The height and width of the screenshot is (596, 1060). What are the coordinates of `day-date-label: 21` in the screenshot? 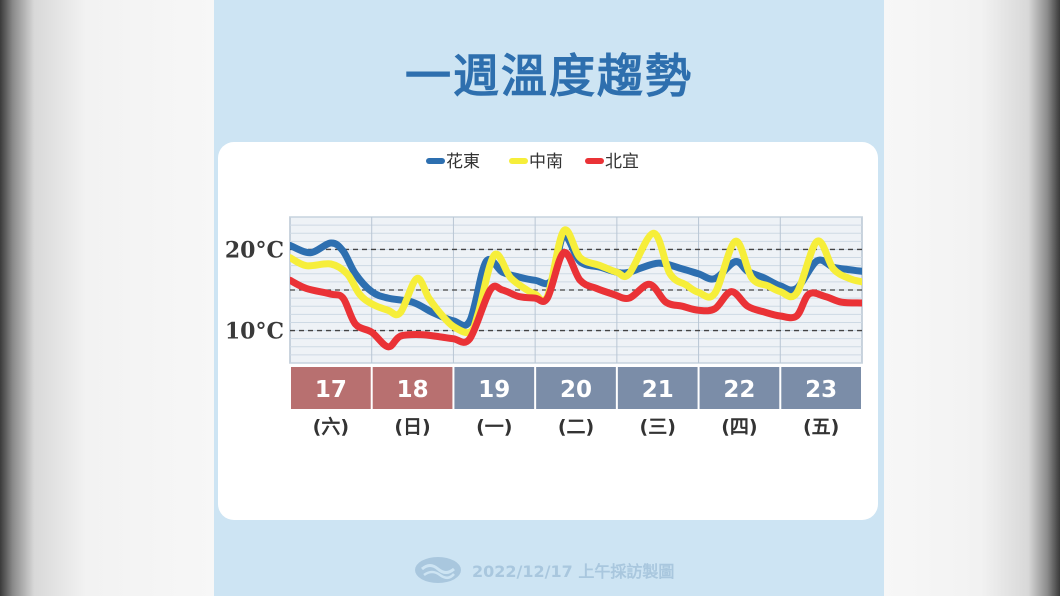 It's located at (658, 390).